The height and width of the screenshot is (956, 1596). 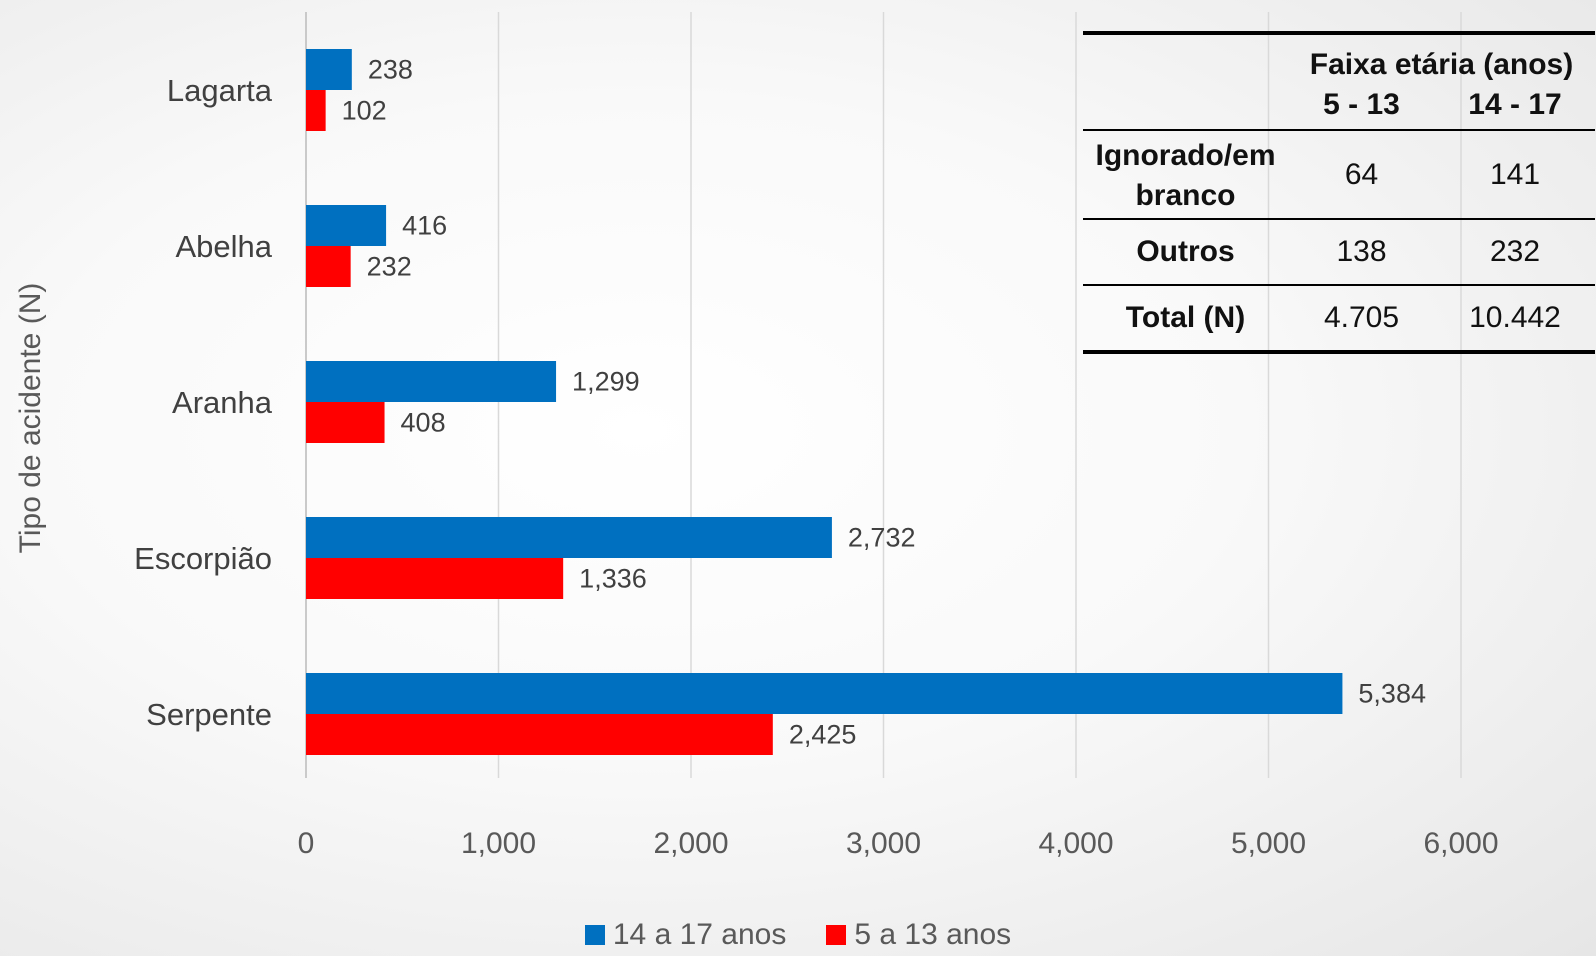 What do you see at coordinates (1361, 251) in the screenshot?
I see `table-cell: 138` at bounding box center [1361, 251].